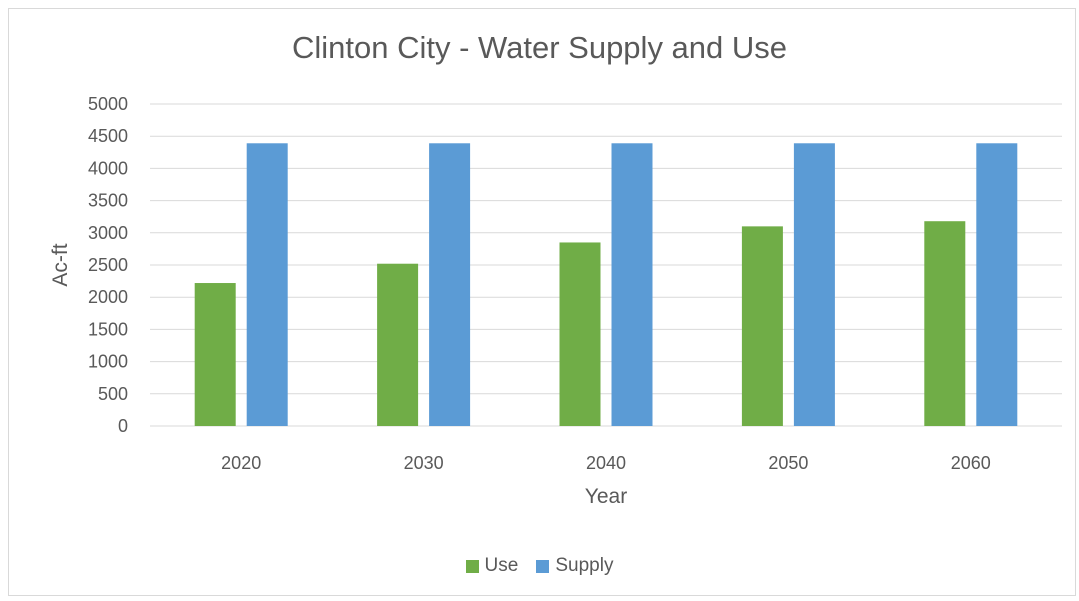  What do you see at coordinates (945, 323) in the screenshot?
I see `bar-use-2060` at bounding box center [945, 323].